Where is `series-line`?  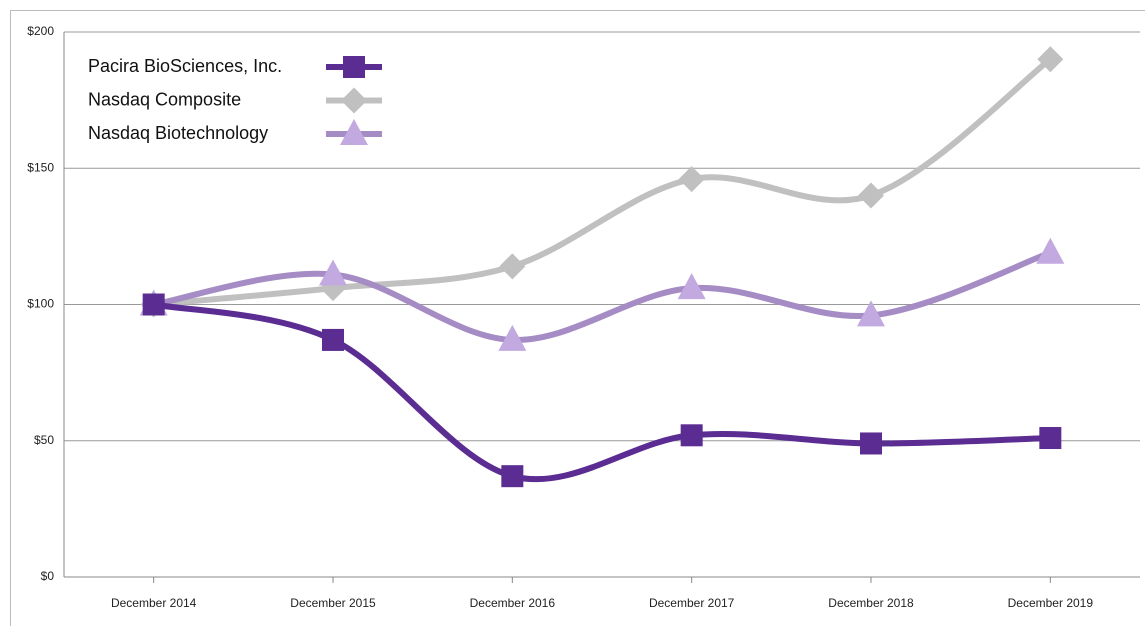 series-line is located at coordinates (602, 296).